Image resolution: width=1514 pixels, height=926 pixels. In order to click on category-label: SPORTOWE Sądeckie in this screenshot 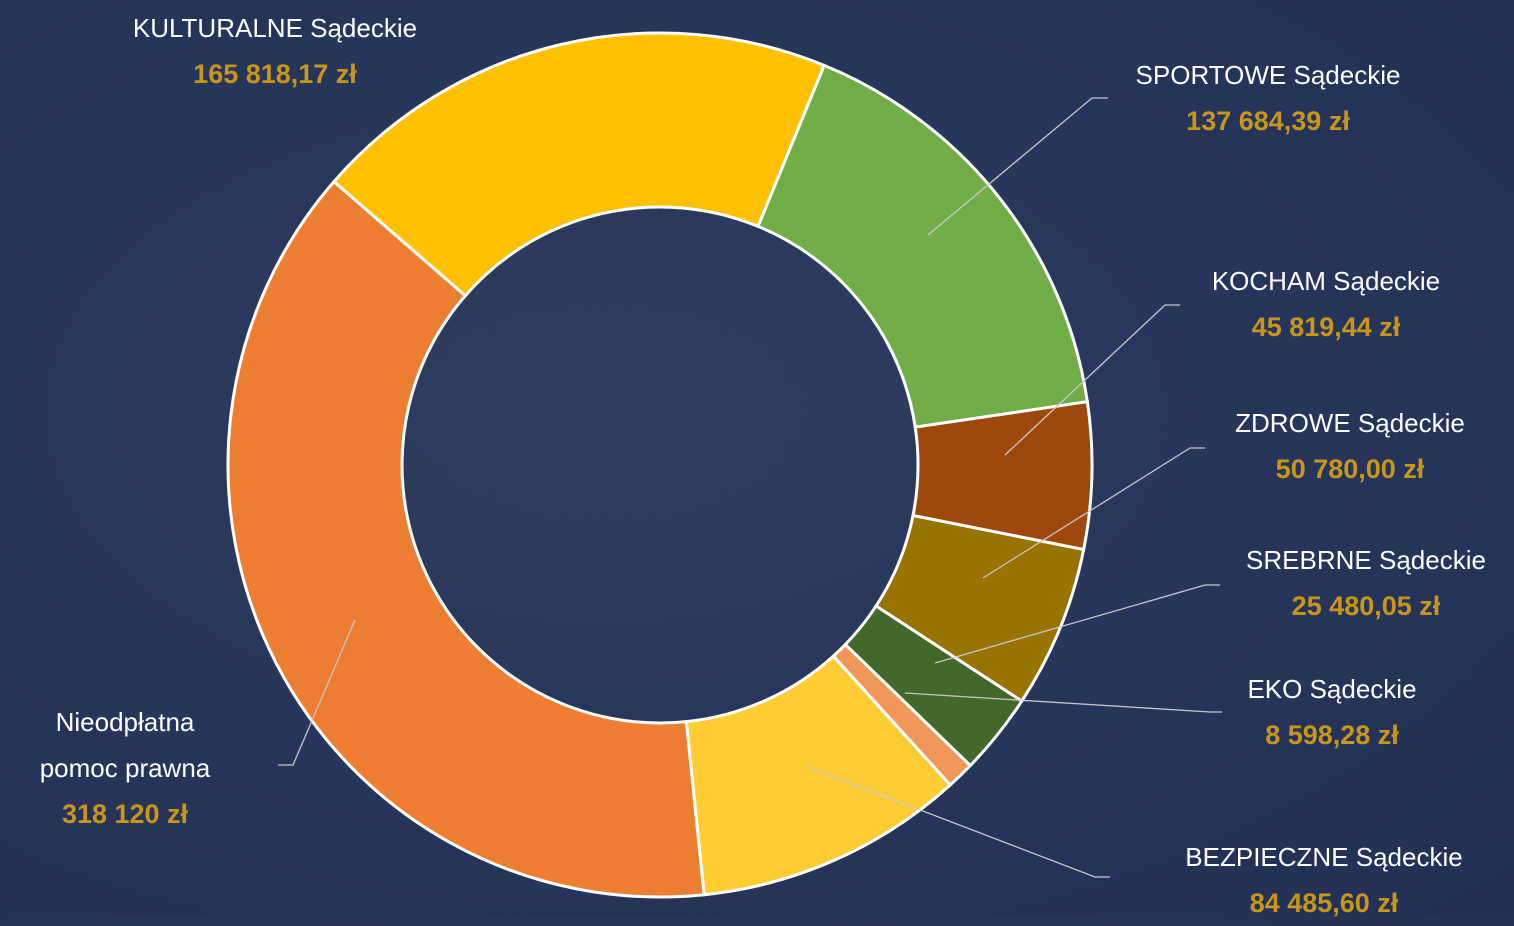, I will do `click(1268, 75)`.